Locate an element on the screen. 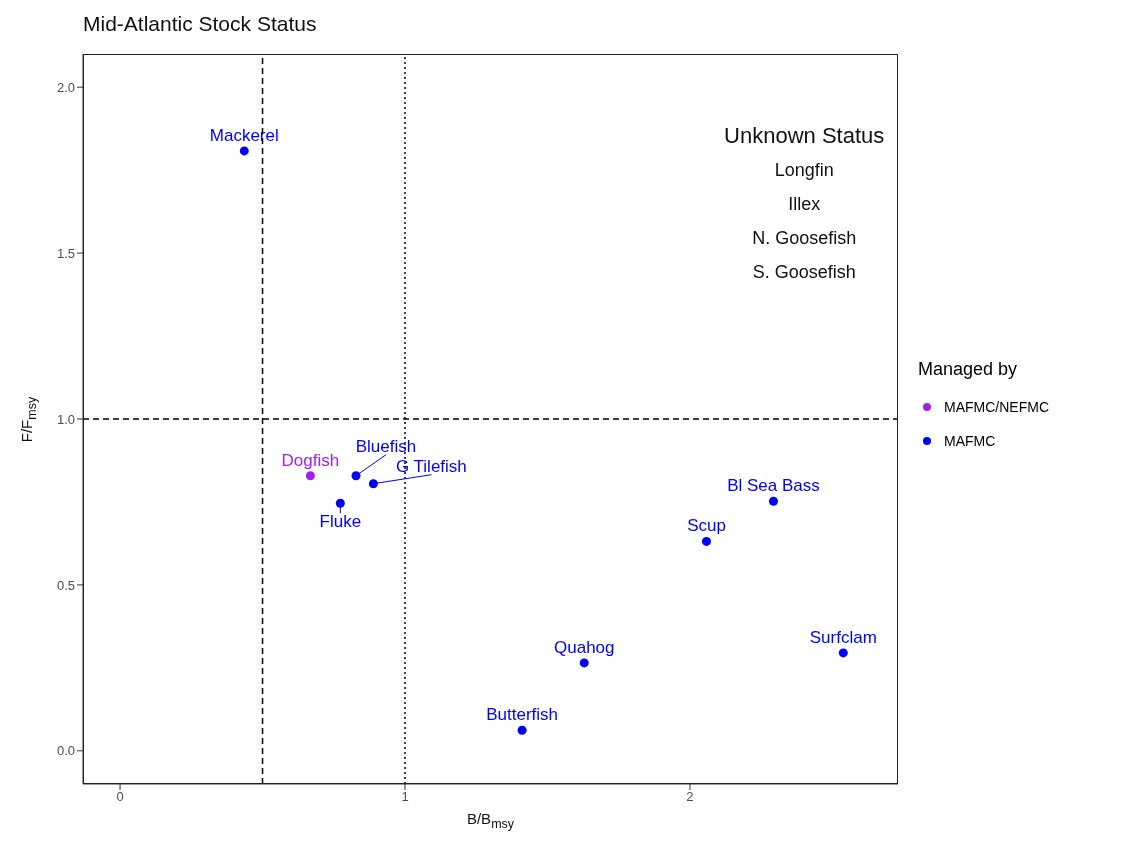 This screenshot has height=848, width=1132. annotation: Illex is located at coordinates (804, 204).